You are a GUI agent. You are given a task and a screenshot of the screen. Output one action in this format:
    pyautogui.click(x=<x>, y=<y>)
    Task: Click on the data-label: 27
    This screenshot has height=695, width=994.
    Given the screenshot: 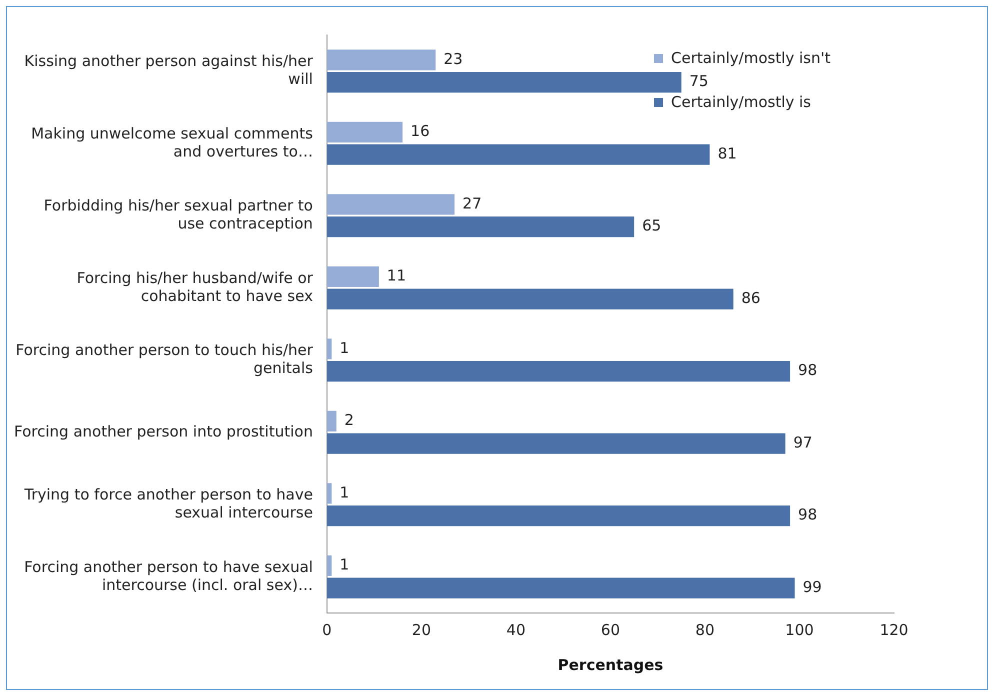 What is the action you would take?
    pyautogui.click(x=472, y=203)
    